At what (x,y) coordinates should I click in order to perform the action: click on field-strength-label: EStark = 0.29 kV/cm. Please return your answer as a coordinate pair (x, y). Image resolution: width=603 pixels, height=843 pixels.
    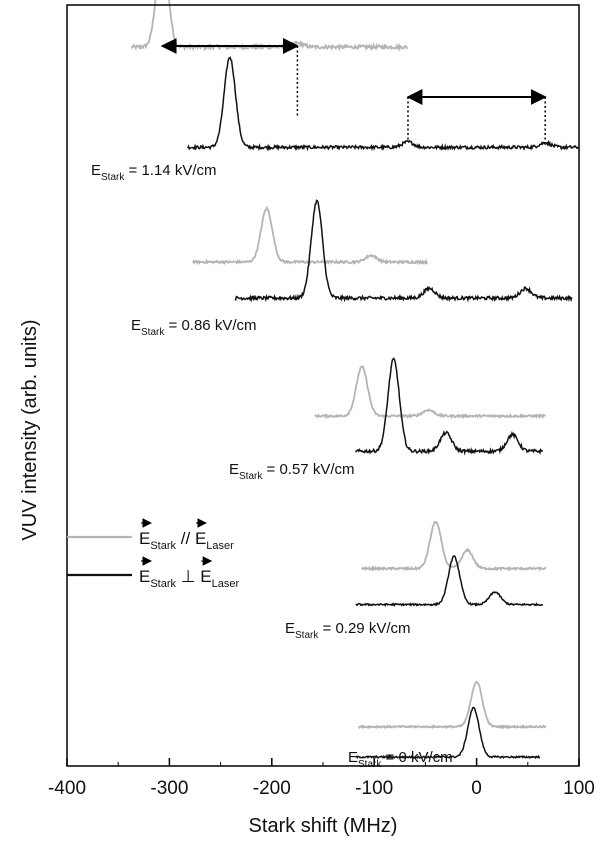
    Looking at the image, I should click on (347, 630).